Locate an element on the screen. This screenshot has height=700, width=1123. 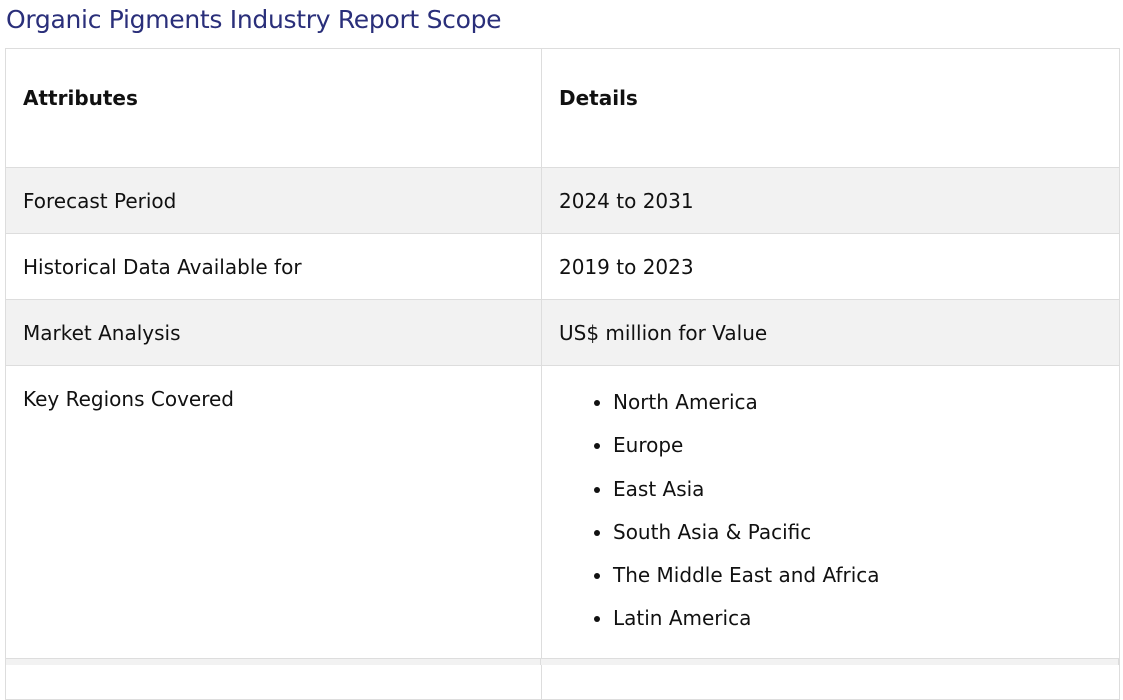
attribute-cell: Historical Data Available for is located at coordinates (273, 266).